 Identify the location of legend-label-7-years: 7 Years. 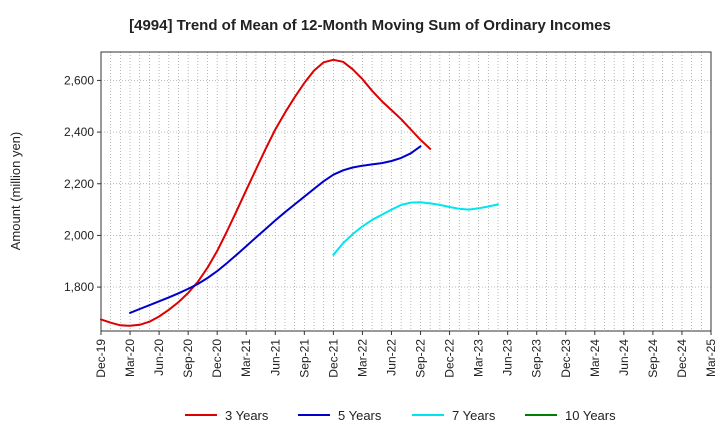
(474, 415).